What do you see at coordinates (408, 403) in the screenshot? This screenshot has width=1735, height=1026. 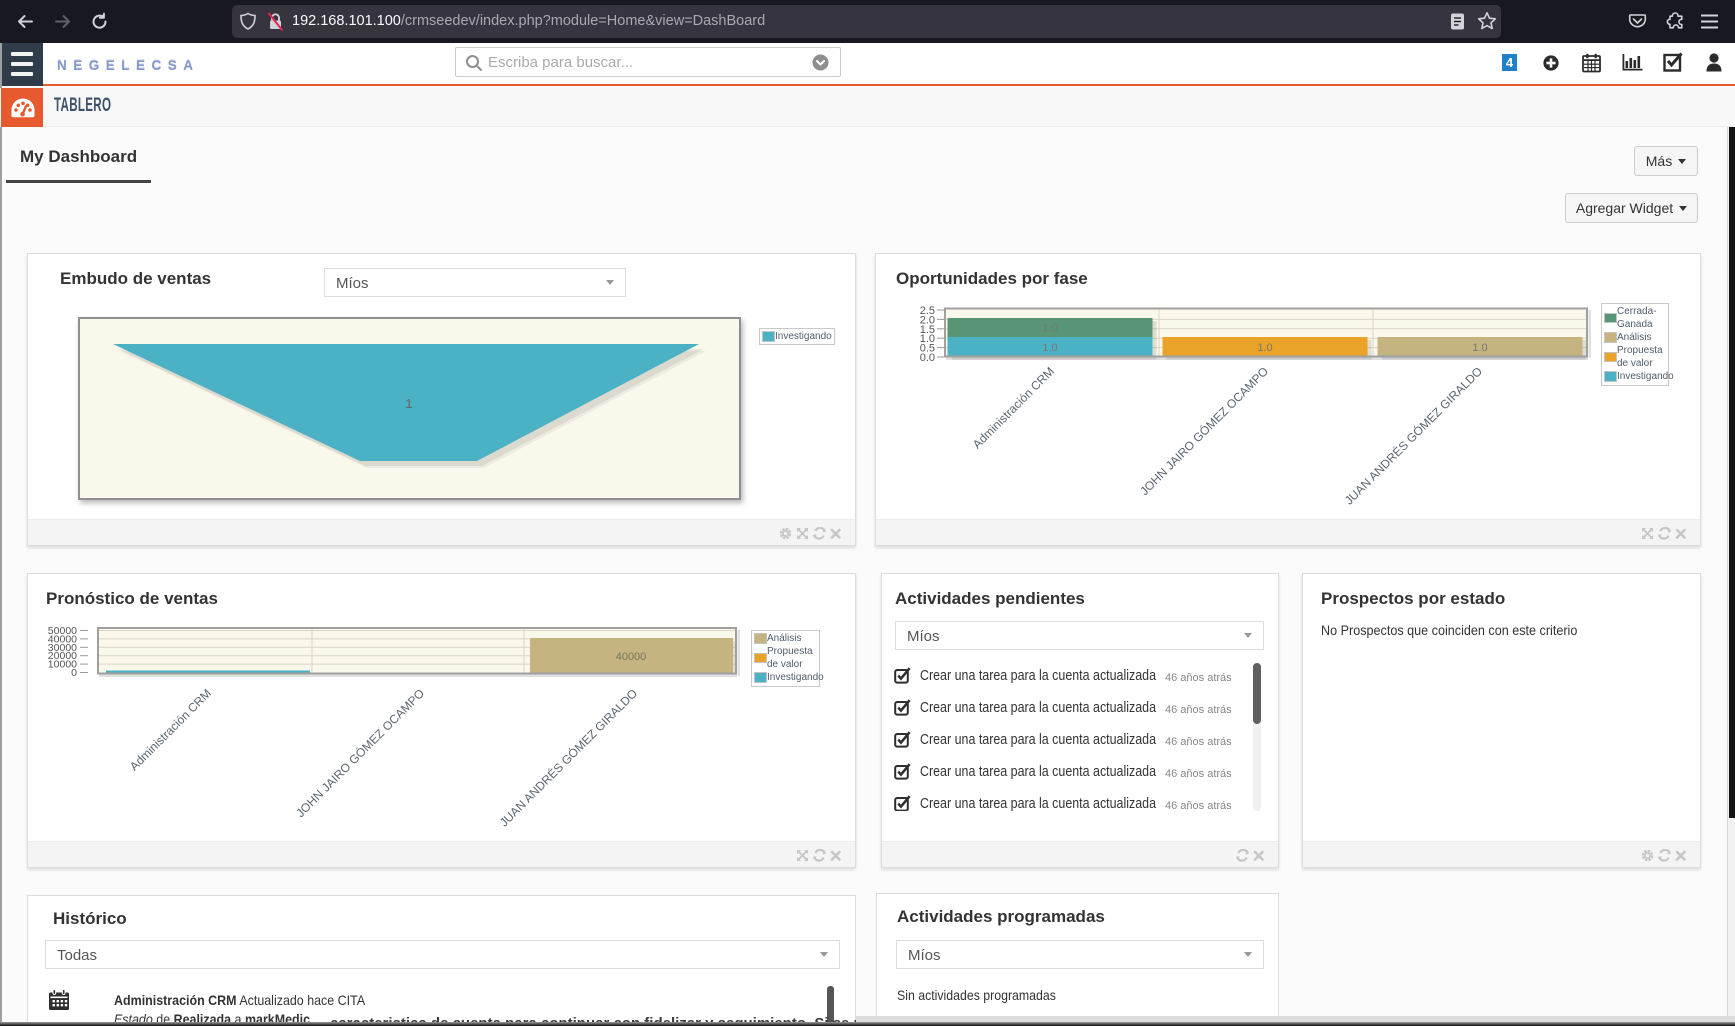 I see `svg-text: 1` at bounding box center [408, 403].